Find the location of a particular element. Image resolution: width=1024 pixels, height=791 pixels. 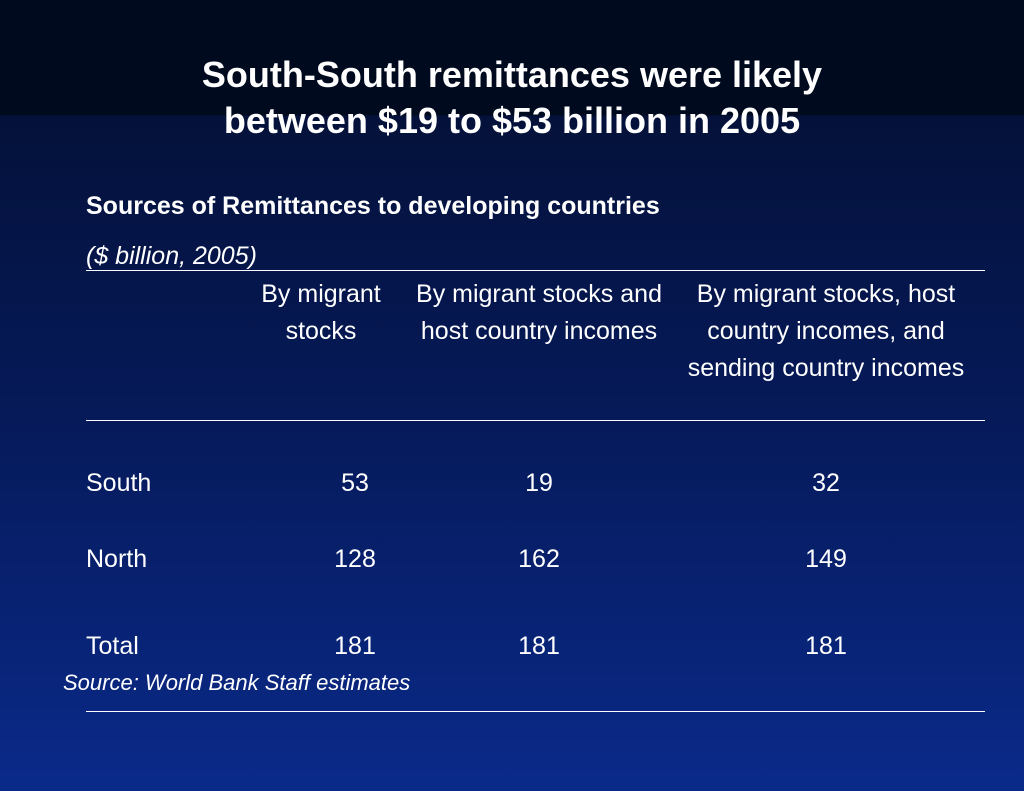

cell-south-col3: 32 is located at coordinates (826, 483).